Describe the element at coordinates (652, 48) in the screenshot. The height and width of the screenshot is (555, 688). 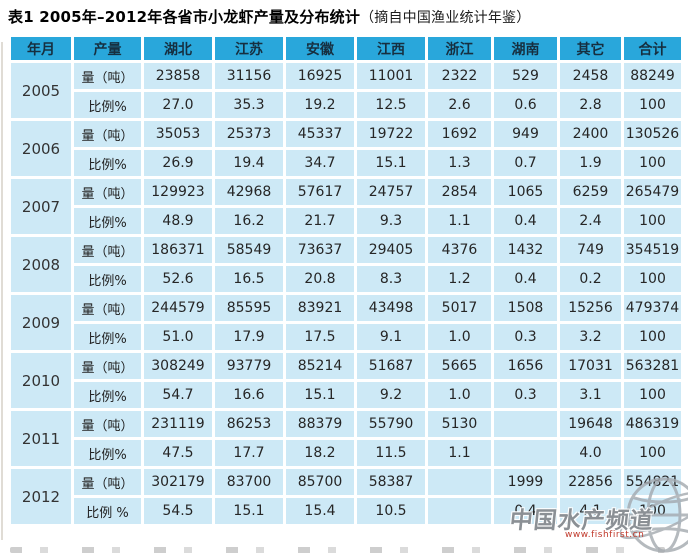
I see `column-header-total: 合计` at that location.